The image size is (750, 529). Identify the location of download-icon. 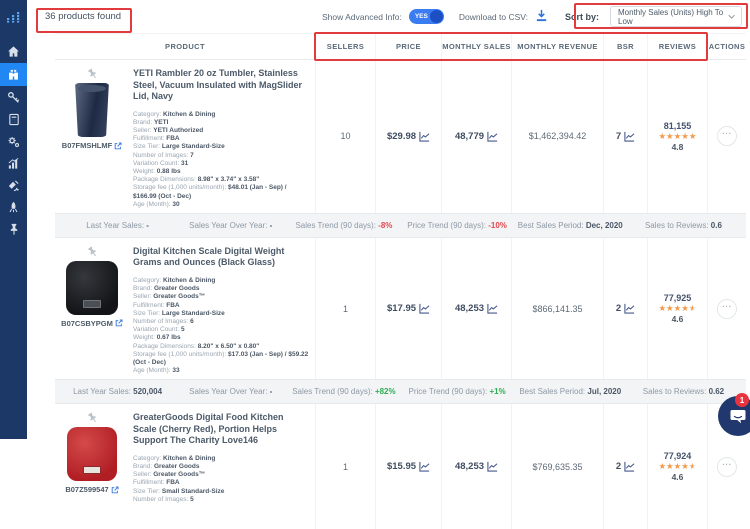
(541, 16).